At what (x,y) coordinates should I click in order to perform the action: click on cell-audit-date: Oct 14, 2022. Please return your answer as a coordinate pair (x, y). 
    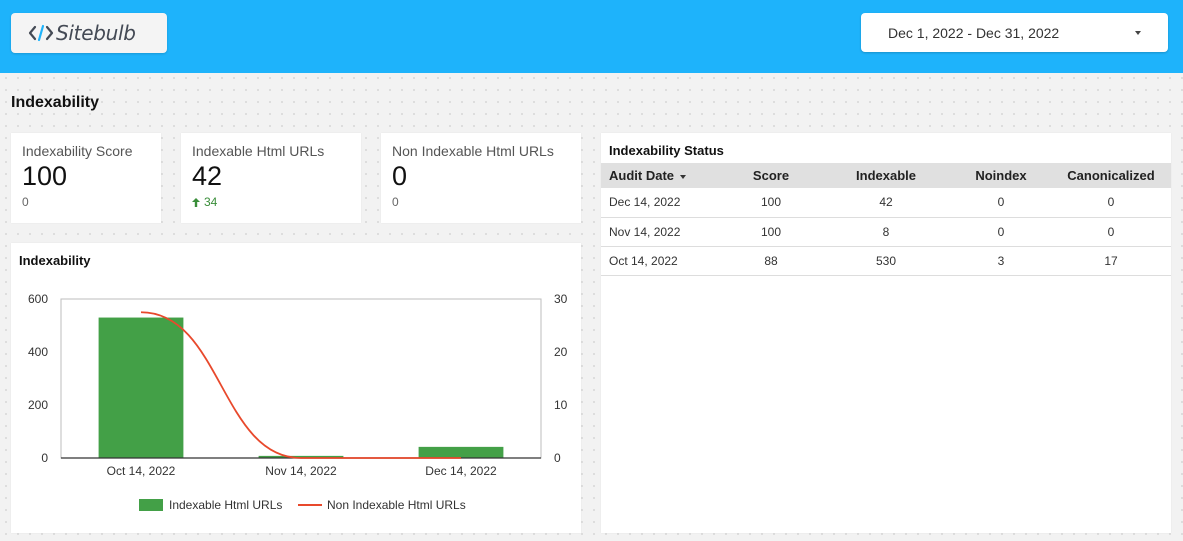
    Looking at the image, I should click on (661, 261).